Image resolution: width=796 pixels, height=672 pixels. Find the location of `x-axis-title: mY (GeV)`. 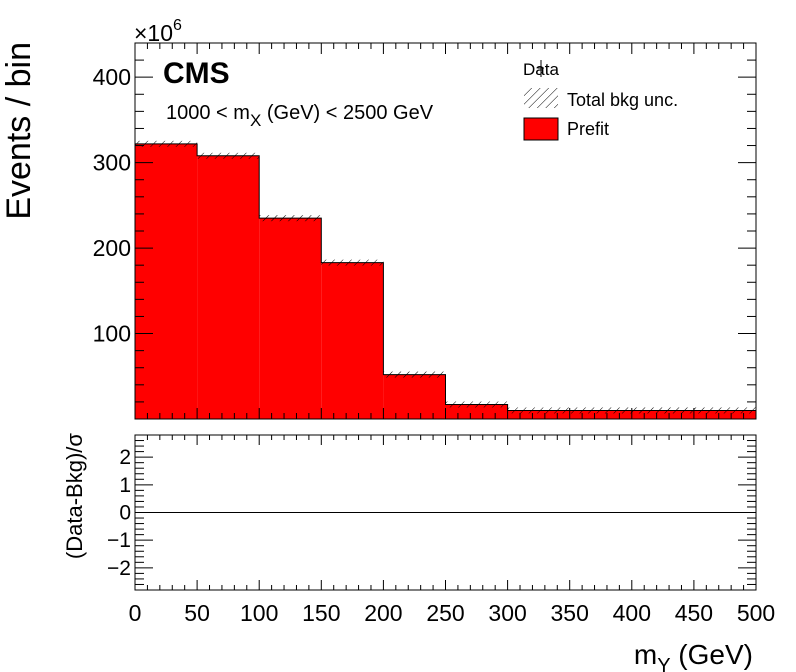

x-axis-title: mY (GeV) is located at coordinates (693, 655).